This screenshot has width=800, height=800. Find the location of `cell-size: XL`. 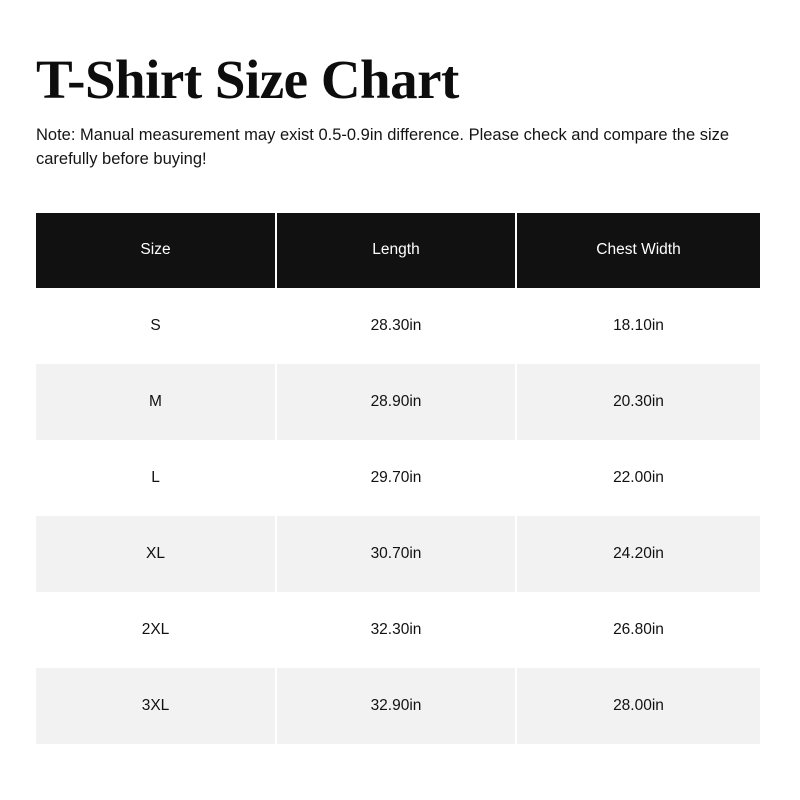

cell-size: XL is located at coordinates (156, 553).